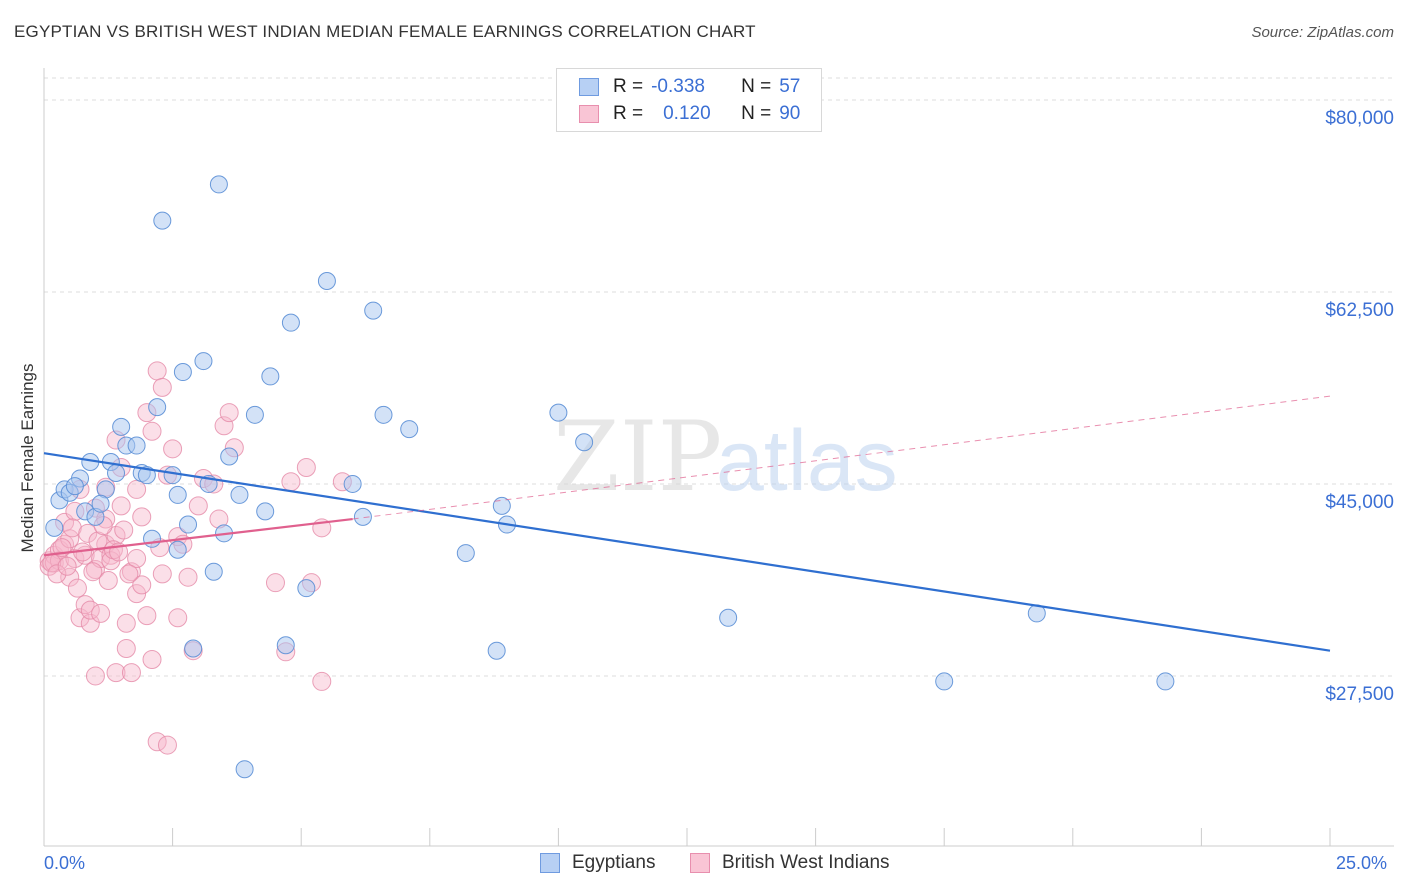 The width and height of the screenshot is (1406, 892). What do you see at coordinates (198, 537) in the screenshot?
I see `bwi-trend-line` at bounding box center [198, 537].